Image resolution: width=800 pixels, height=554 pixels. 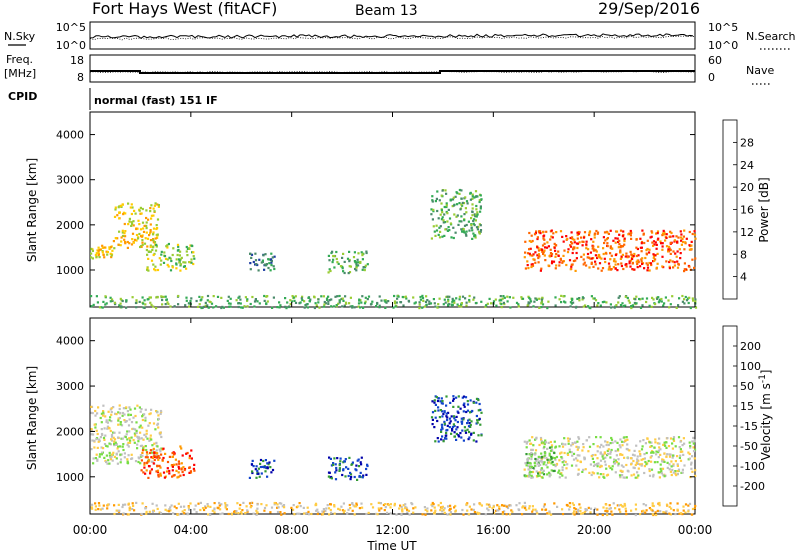 I want to click on x-tick-label: 08:00, so click(x=291, y=530).